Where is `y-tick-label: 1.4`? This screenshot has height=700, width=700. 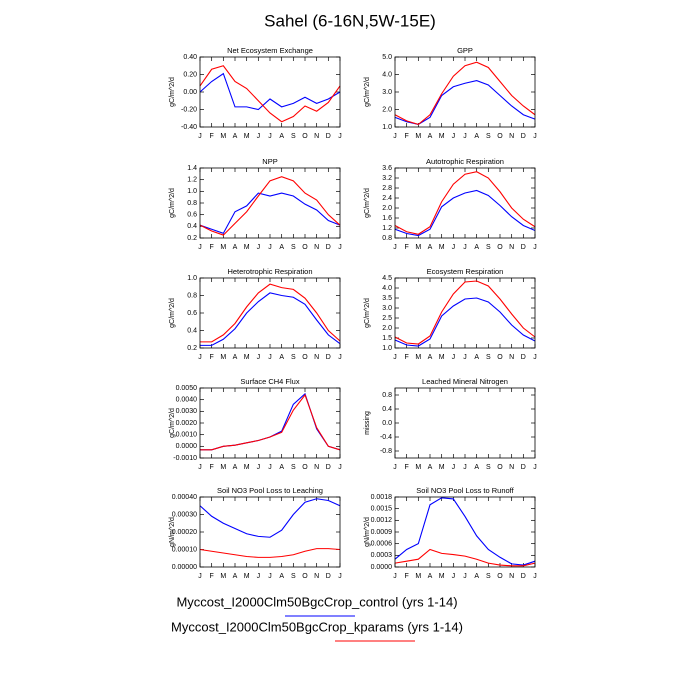 y-tick-label: 1.4 is located at coordinates (192, 168).